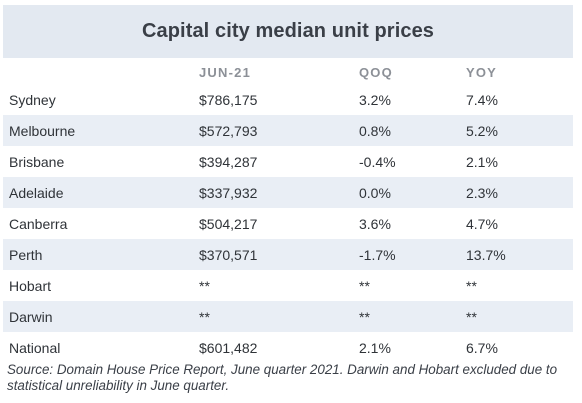 This screenshot has width=582, height=403. What do you see at coordinates (101, 285) in the screenshot?
I see `city-cell: Hobart` at bounding box center [101, 285].